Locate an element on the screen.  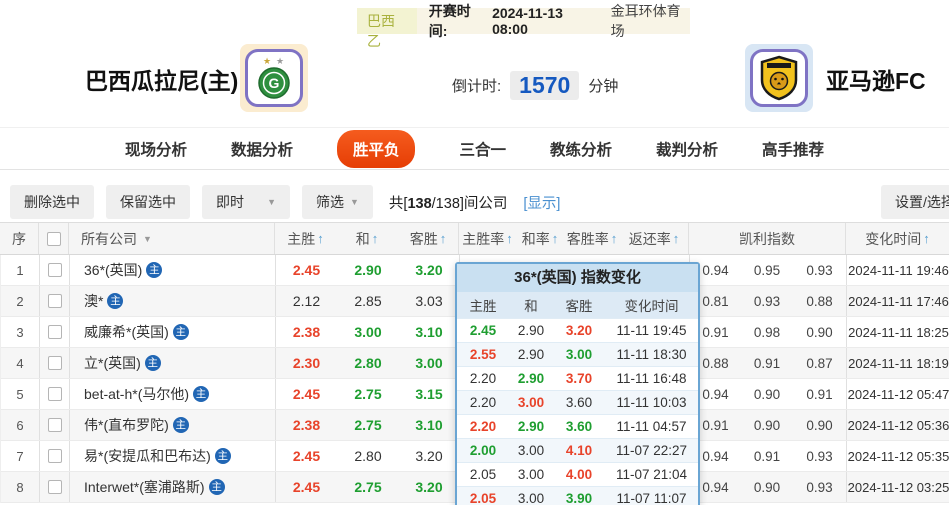
popup-row: 2.55 2.90 3.00 11-11 18:30 is located at coordinates (577, 354).